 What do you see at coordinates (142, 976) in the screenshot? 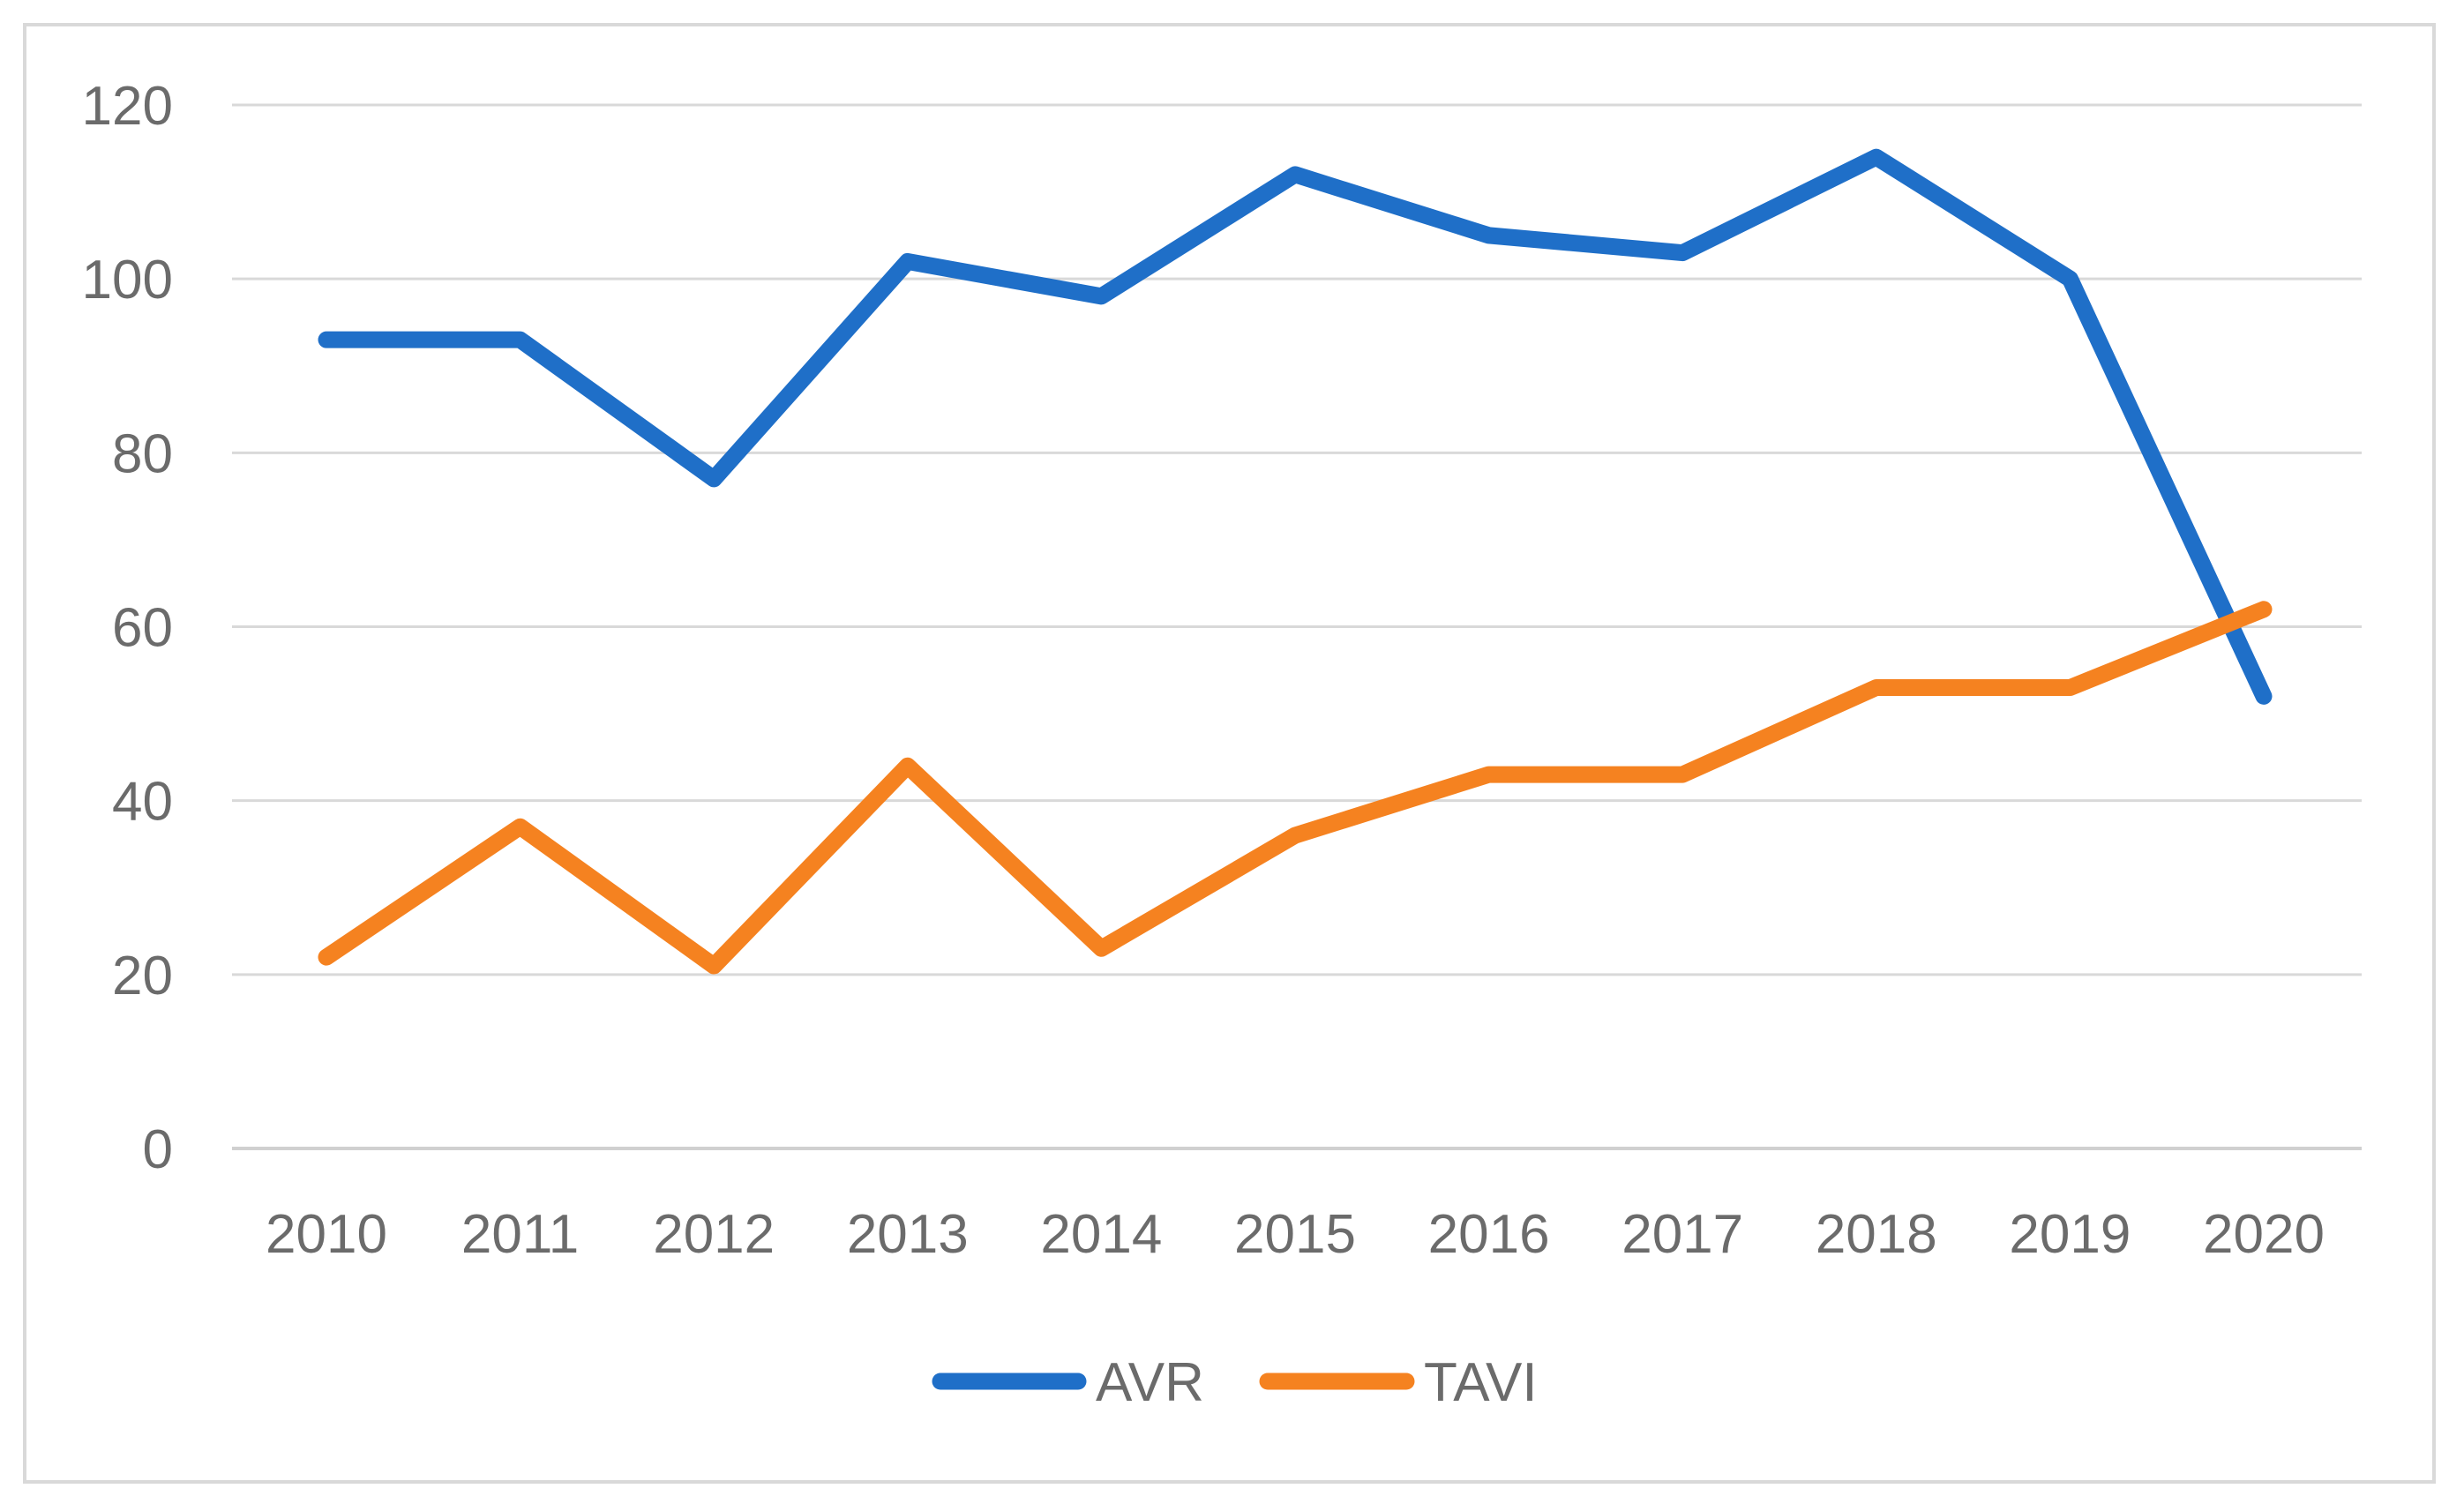
I see `y-tick-label: 20` at bounding box center [142, 976].